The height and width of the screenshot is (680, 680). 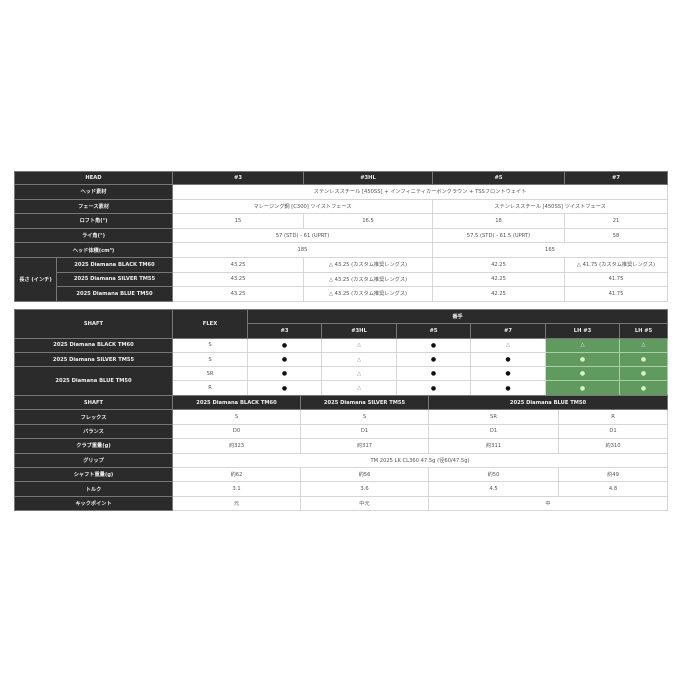 What do you see at coordinates (364, 474) in the screenshot?
I see `table-cell: 約56` at bounding box center [364, 474].